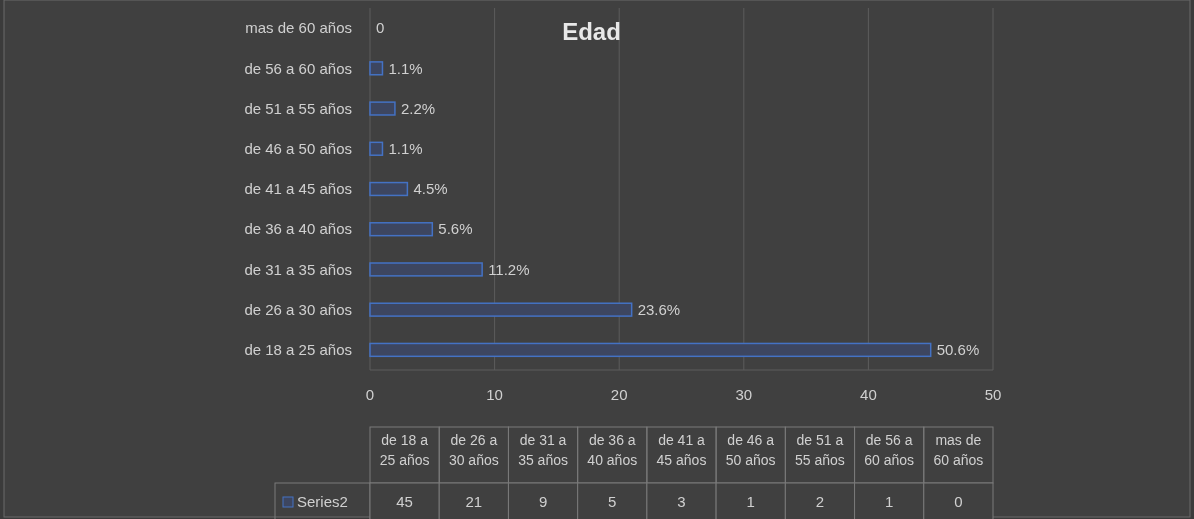  What do you see at coordinates (889, 450) in the screenshot?
I see `x-tick-label: de 56 a 60 años` at bounding box center [889, 450].